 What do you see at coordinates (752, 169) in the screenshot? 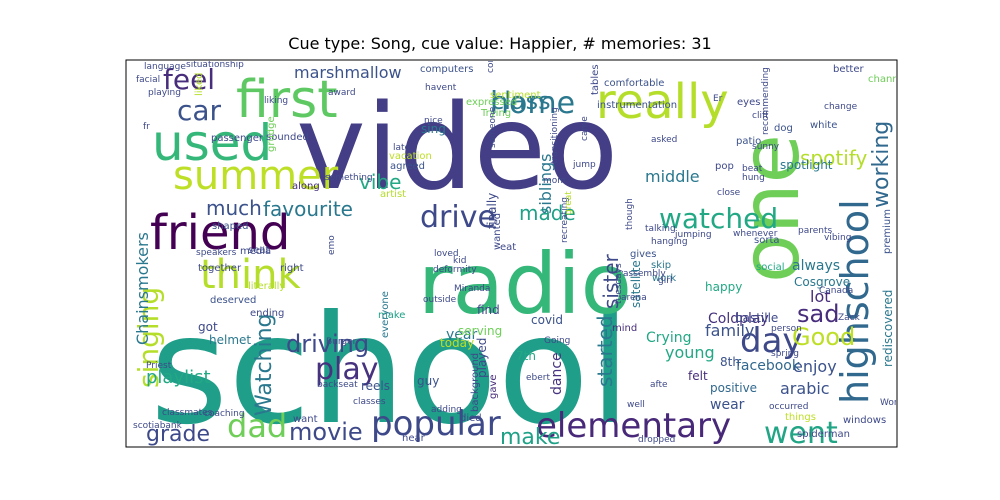
I see `word-beat: beat` at bounding box center [752, 169].